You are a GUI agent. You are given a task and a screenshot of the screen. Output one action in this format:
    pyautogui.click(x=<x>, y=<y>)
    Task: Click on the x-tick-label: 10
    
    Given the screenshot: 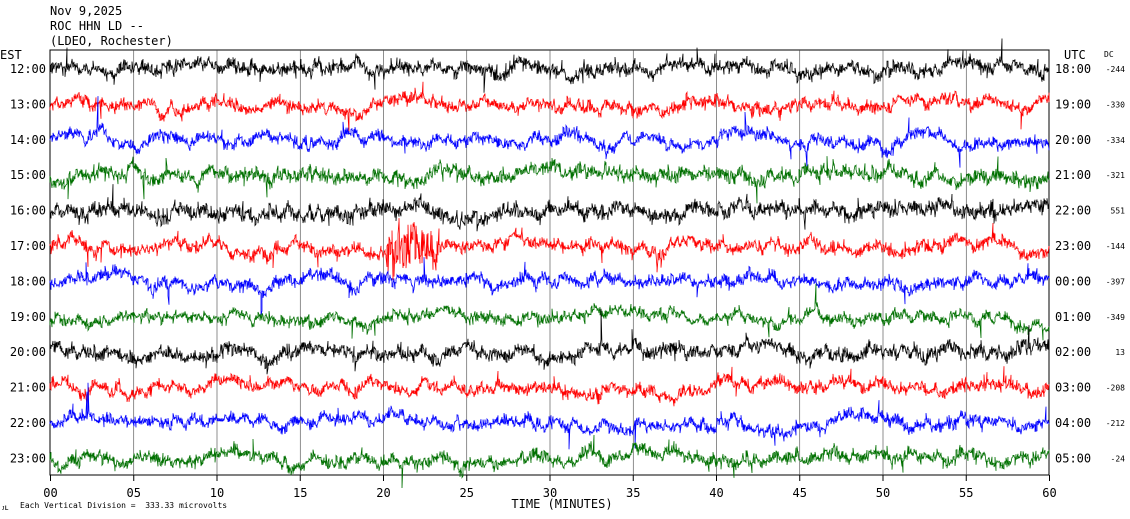 What is the action you would take?
    pyautogui.click(x=217, y=493)
    